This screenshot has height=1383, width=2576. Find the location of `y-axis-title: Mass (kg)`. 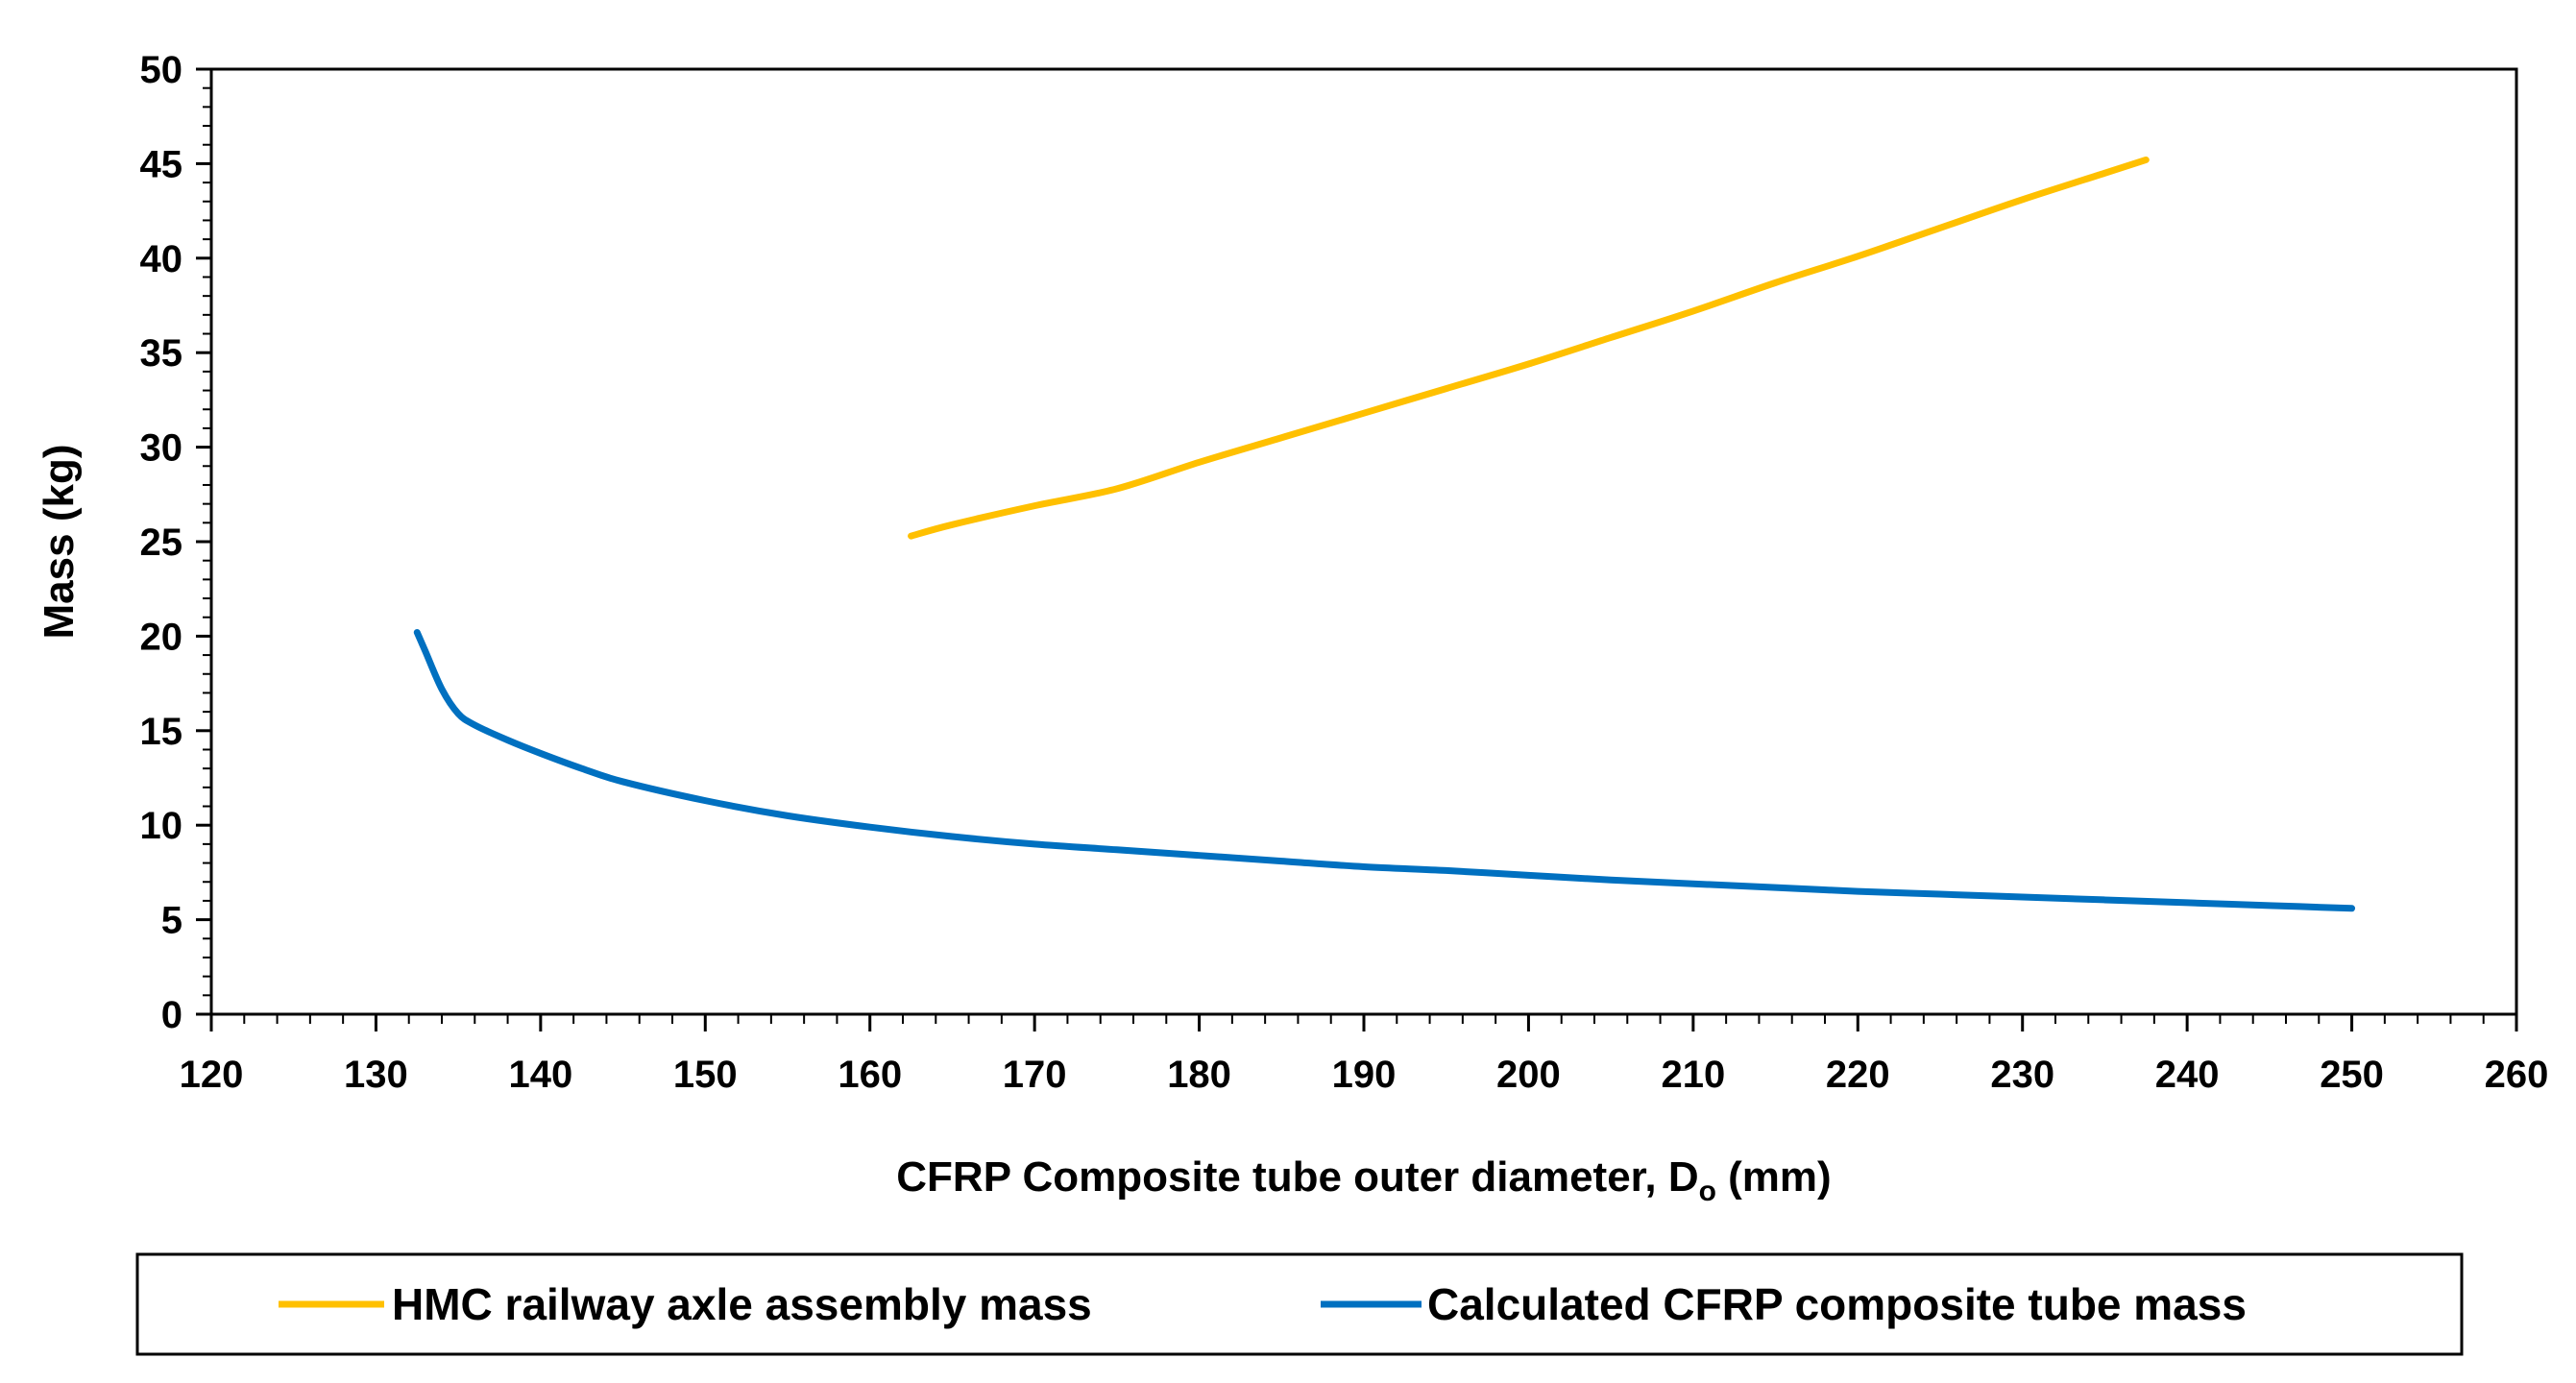

y-axis-title: Mass (kg) is located at coordinates (59, 542).